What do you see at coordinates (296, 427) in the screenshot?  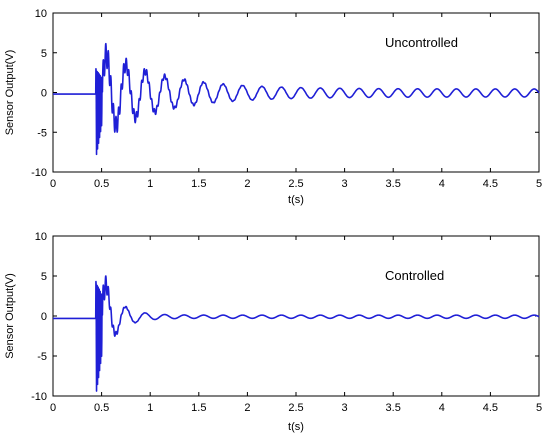 I see `chart-2-x-axis-label: t(s)` at bounding box center [296, 427].